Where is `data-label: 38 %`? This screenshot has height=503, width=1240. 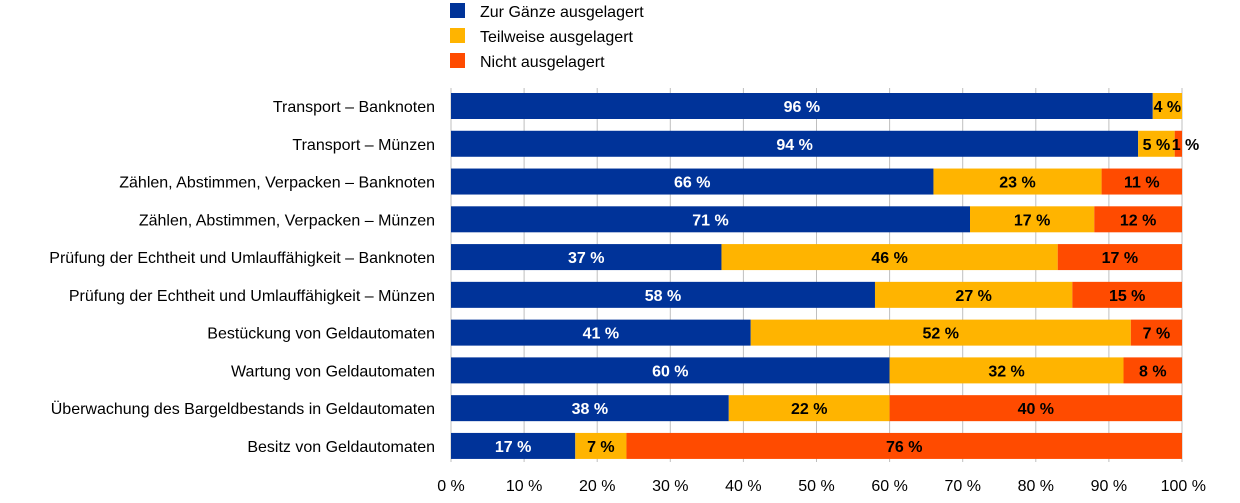 data-label: 38 % is located at coordinates (590, 409).